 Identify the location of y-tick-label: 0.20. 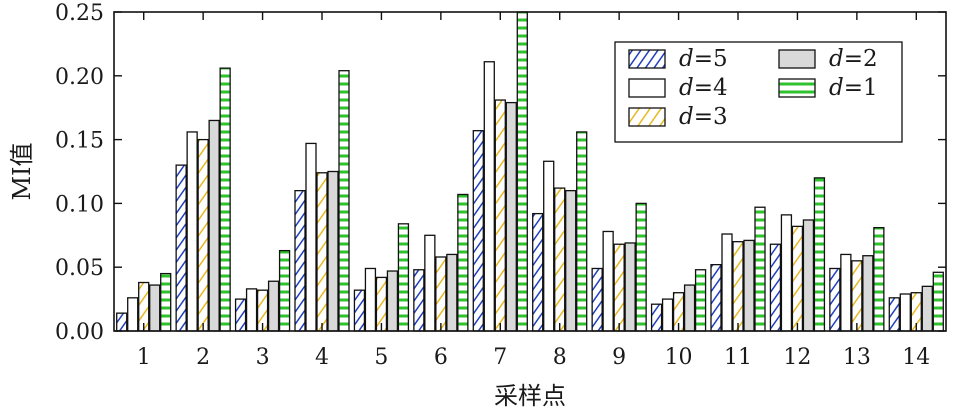
(79, 77).